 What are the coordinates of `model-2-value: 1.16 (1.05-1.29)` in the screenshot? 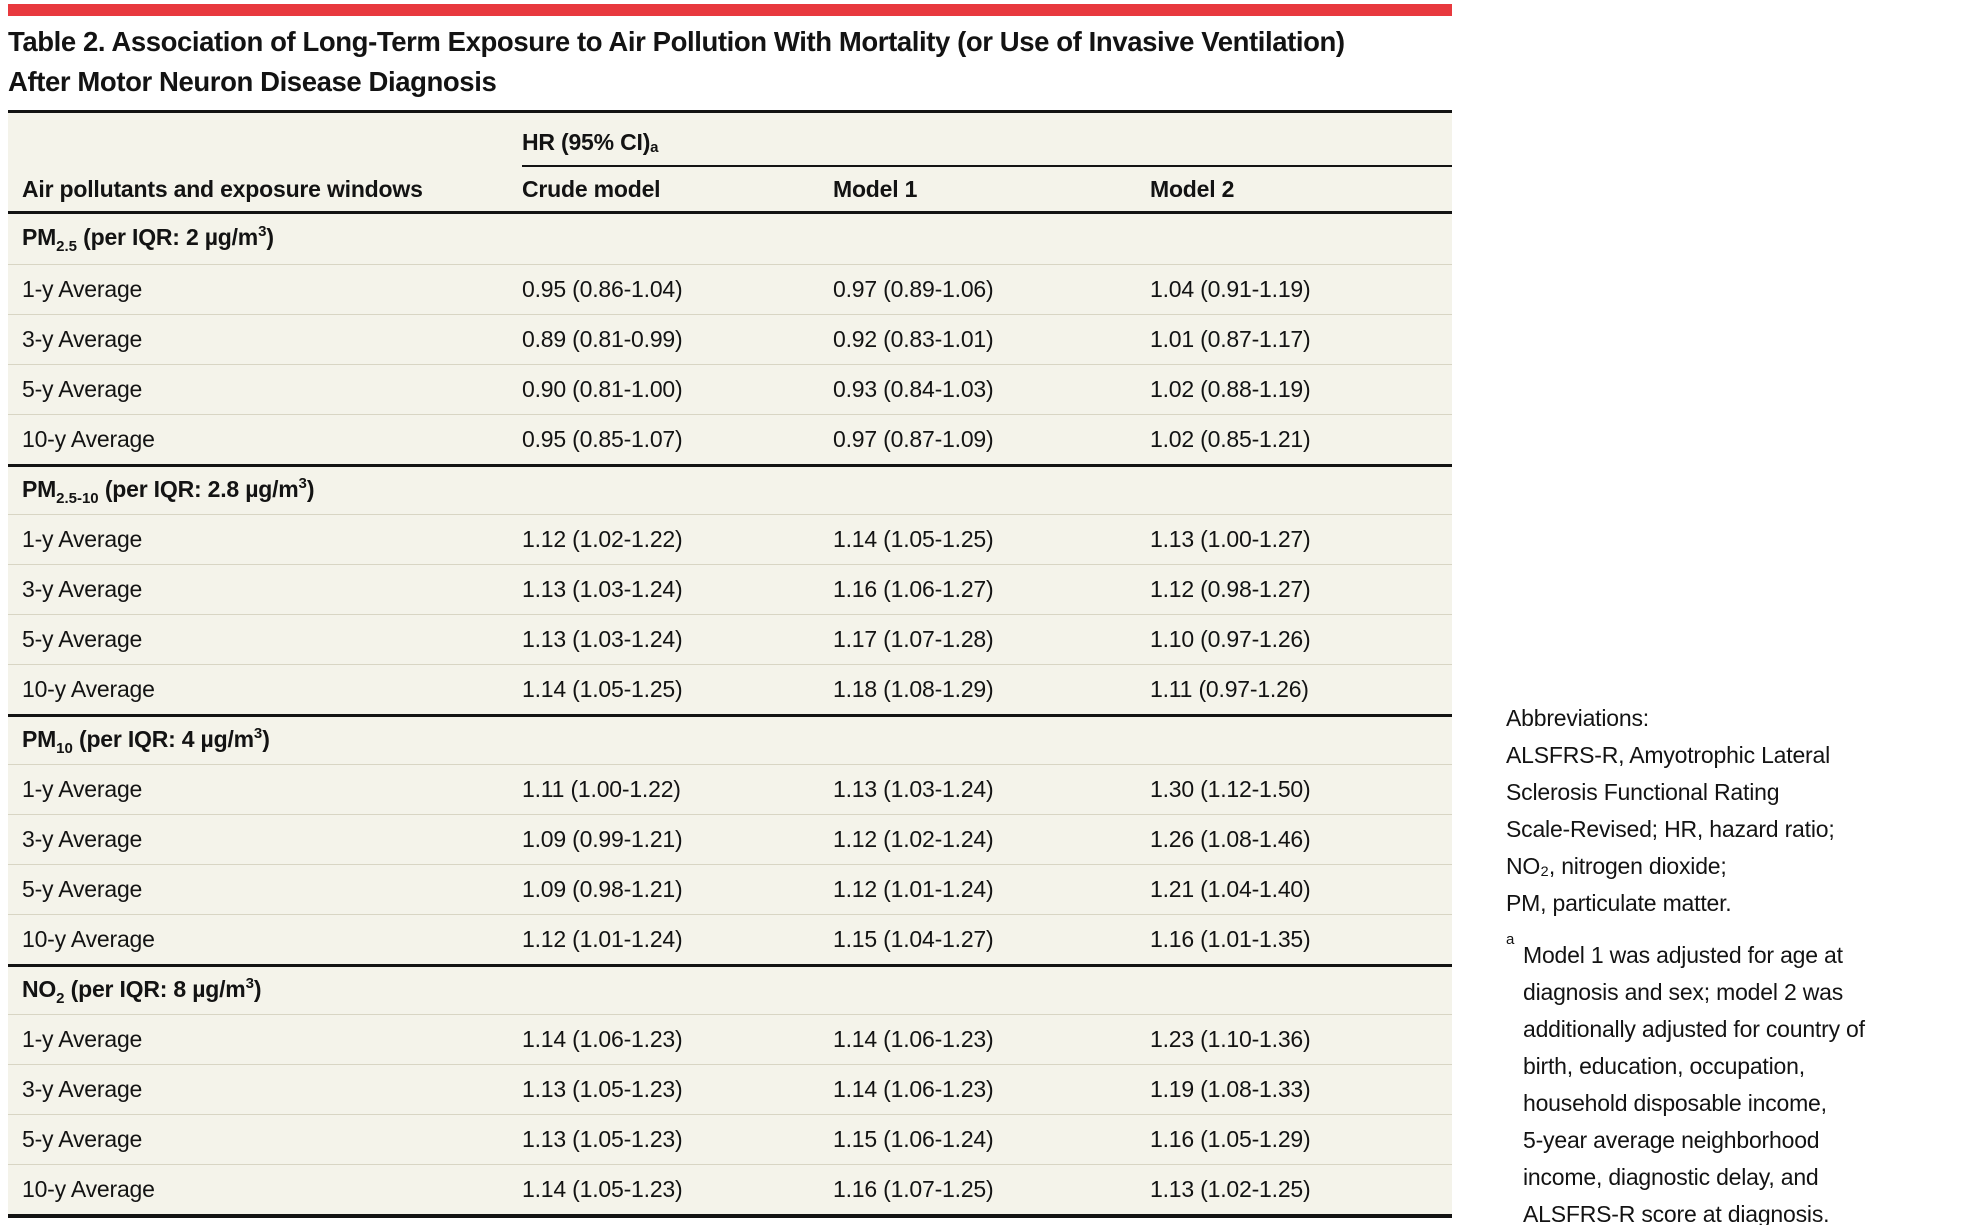 It's located at (1230, 1139).